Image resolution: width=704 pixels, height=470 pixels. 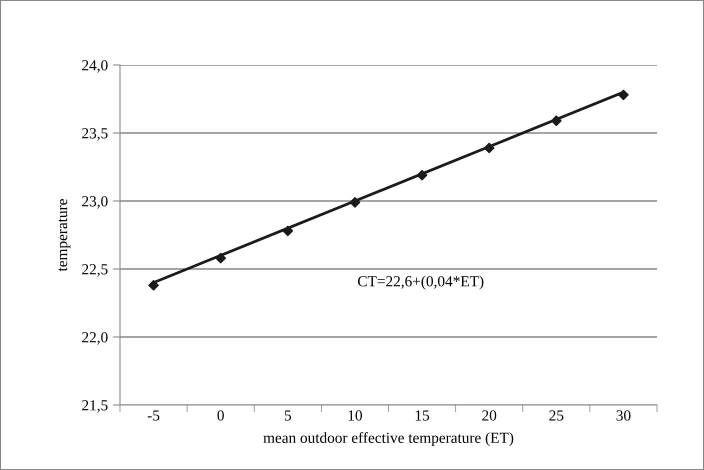 I want to click on y-tick-label: 21,5, so click(x=95, y=406).